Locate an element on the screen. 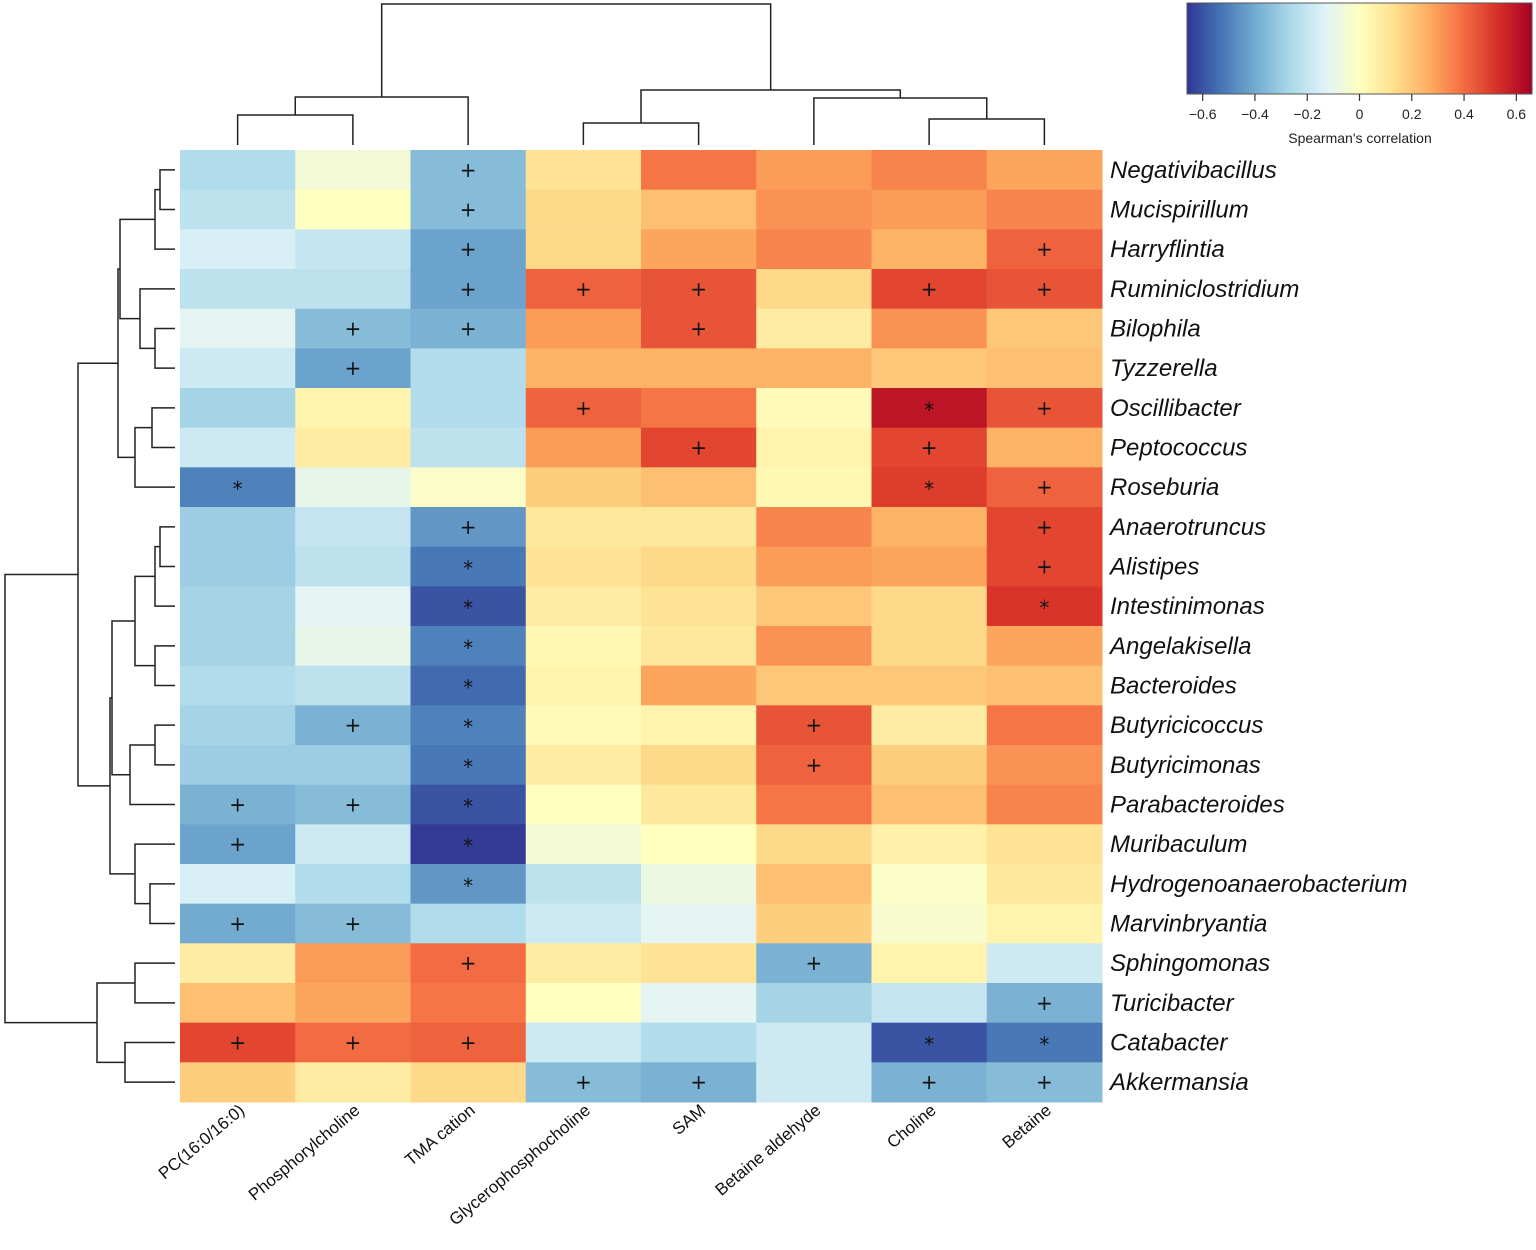 This screenshot has height=1250, width=1536. row-label: Negativibacillus is located at coordinates (1193, 170).